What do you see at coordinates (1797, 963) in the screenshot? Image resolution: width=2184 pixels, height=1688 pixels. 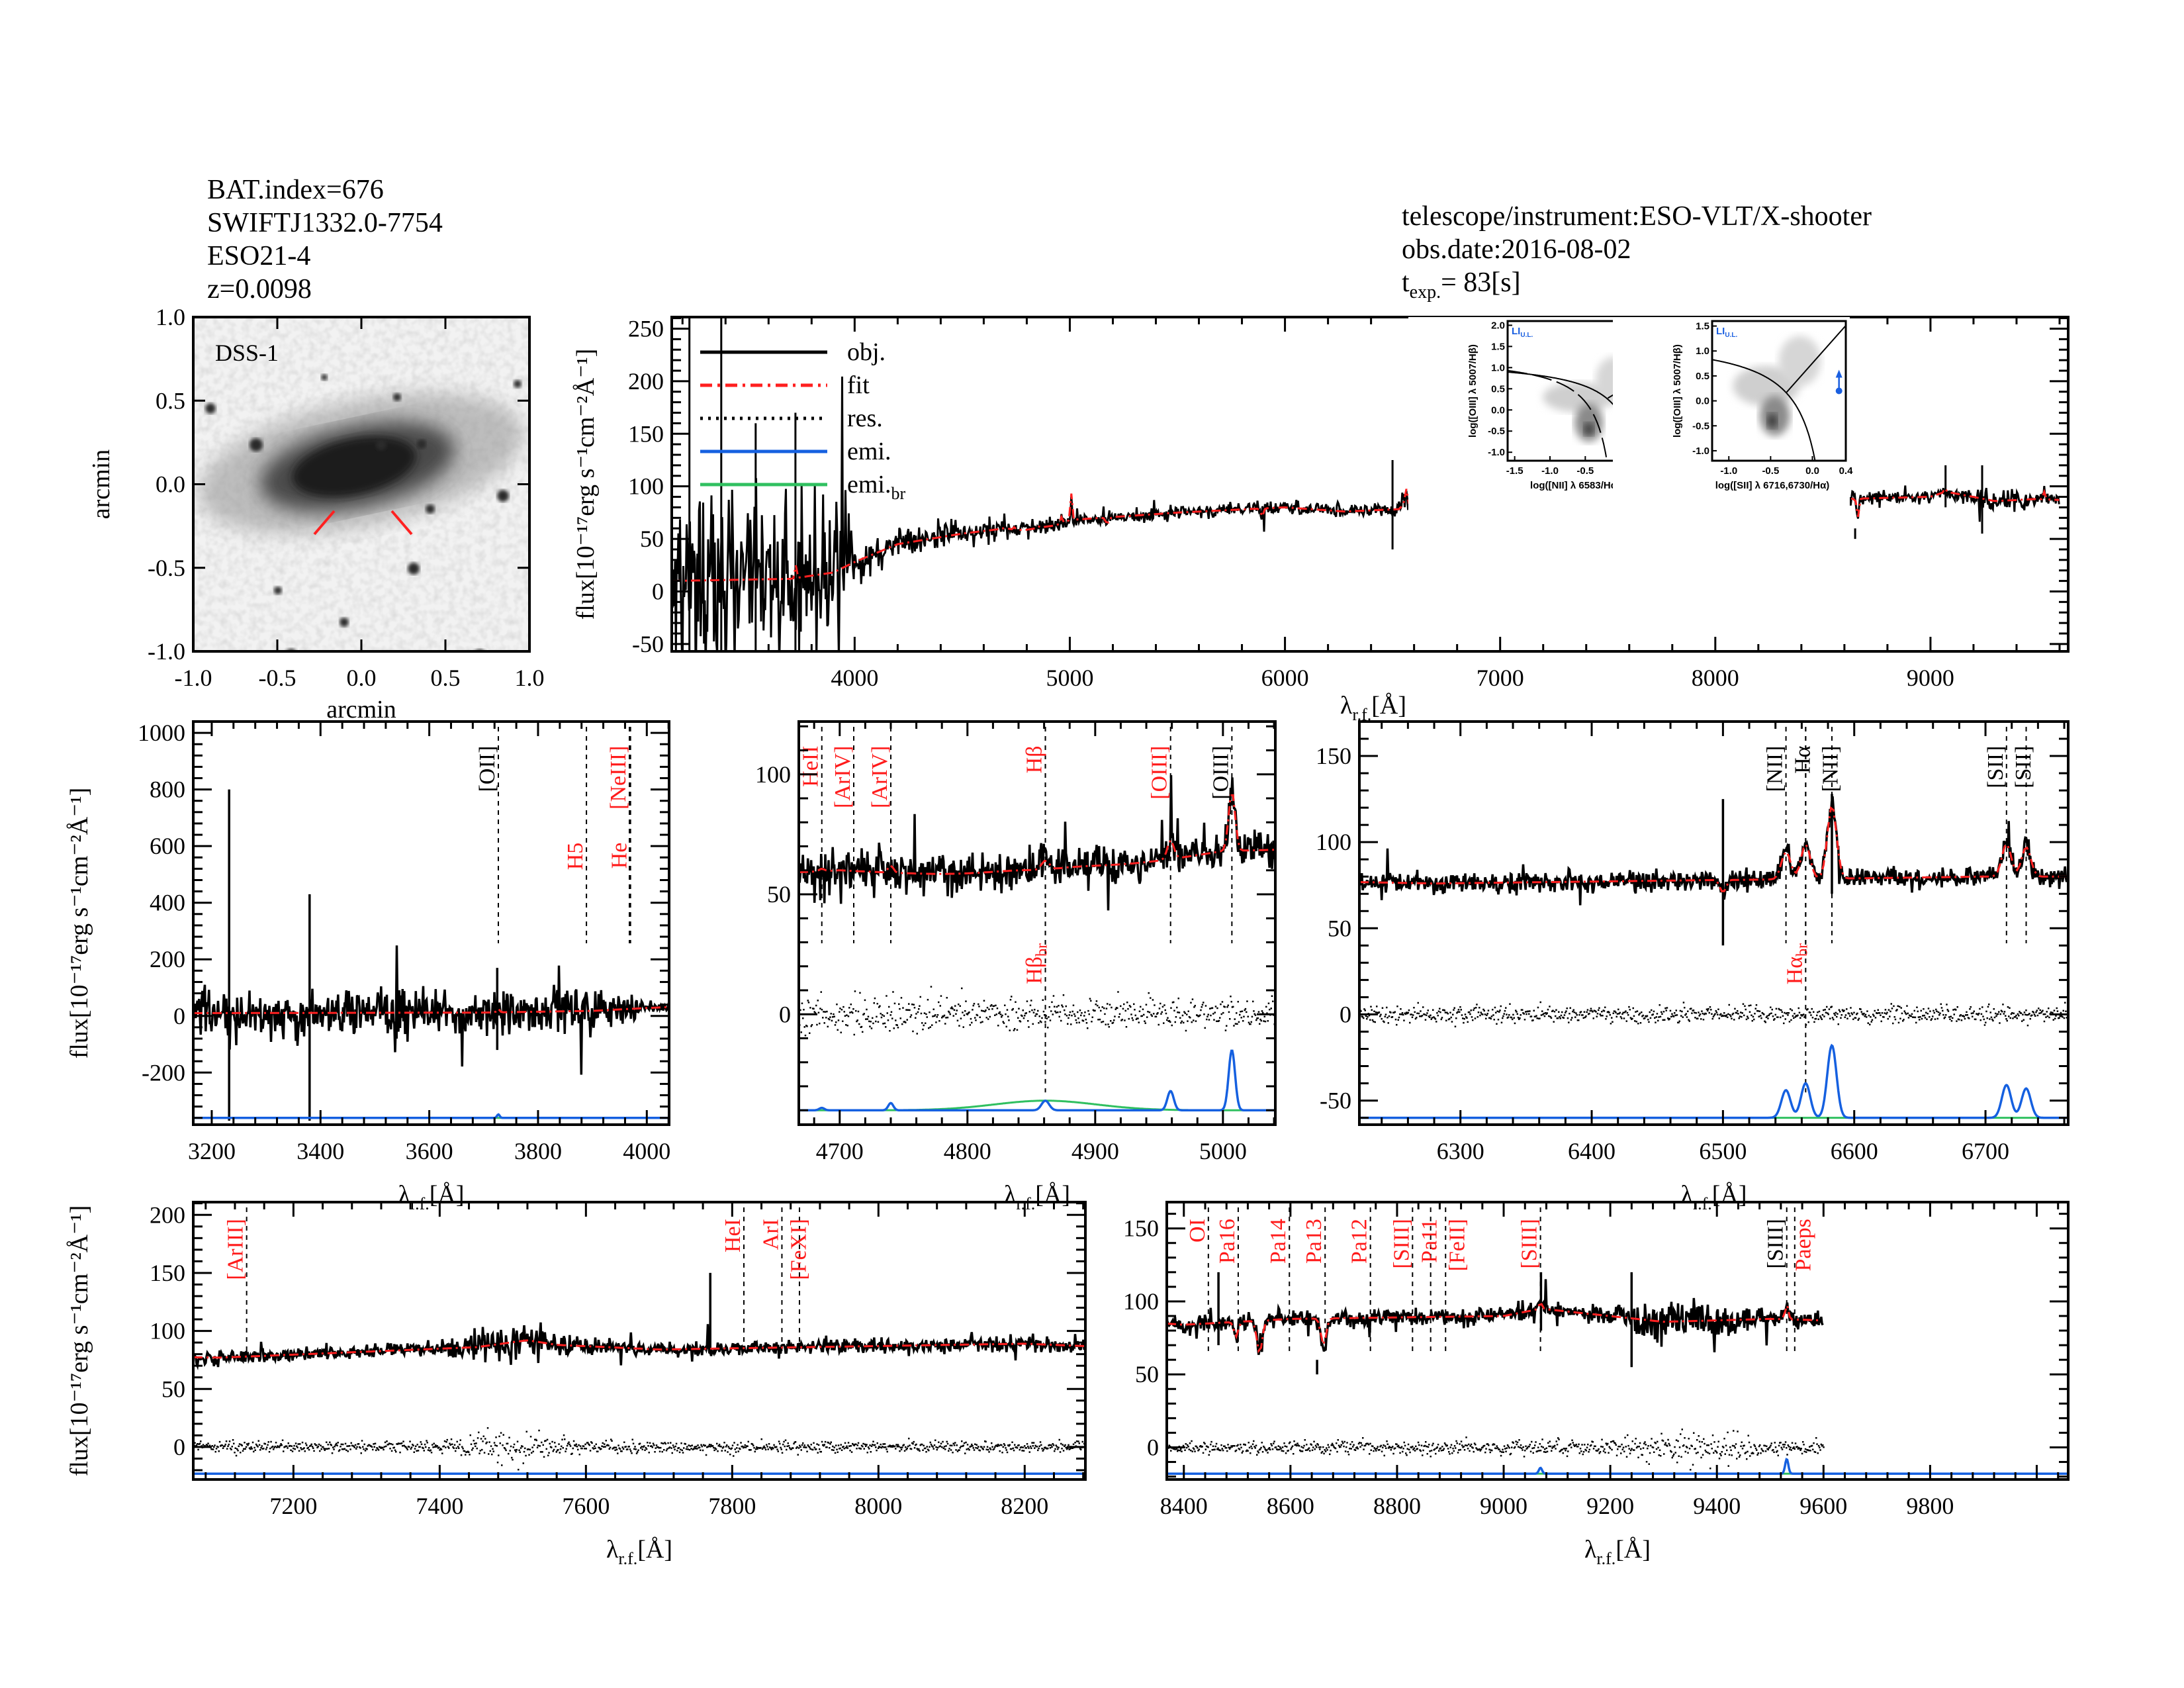 I see `line-label: Hαbr` at bounding box center [1797, 963].